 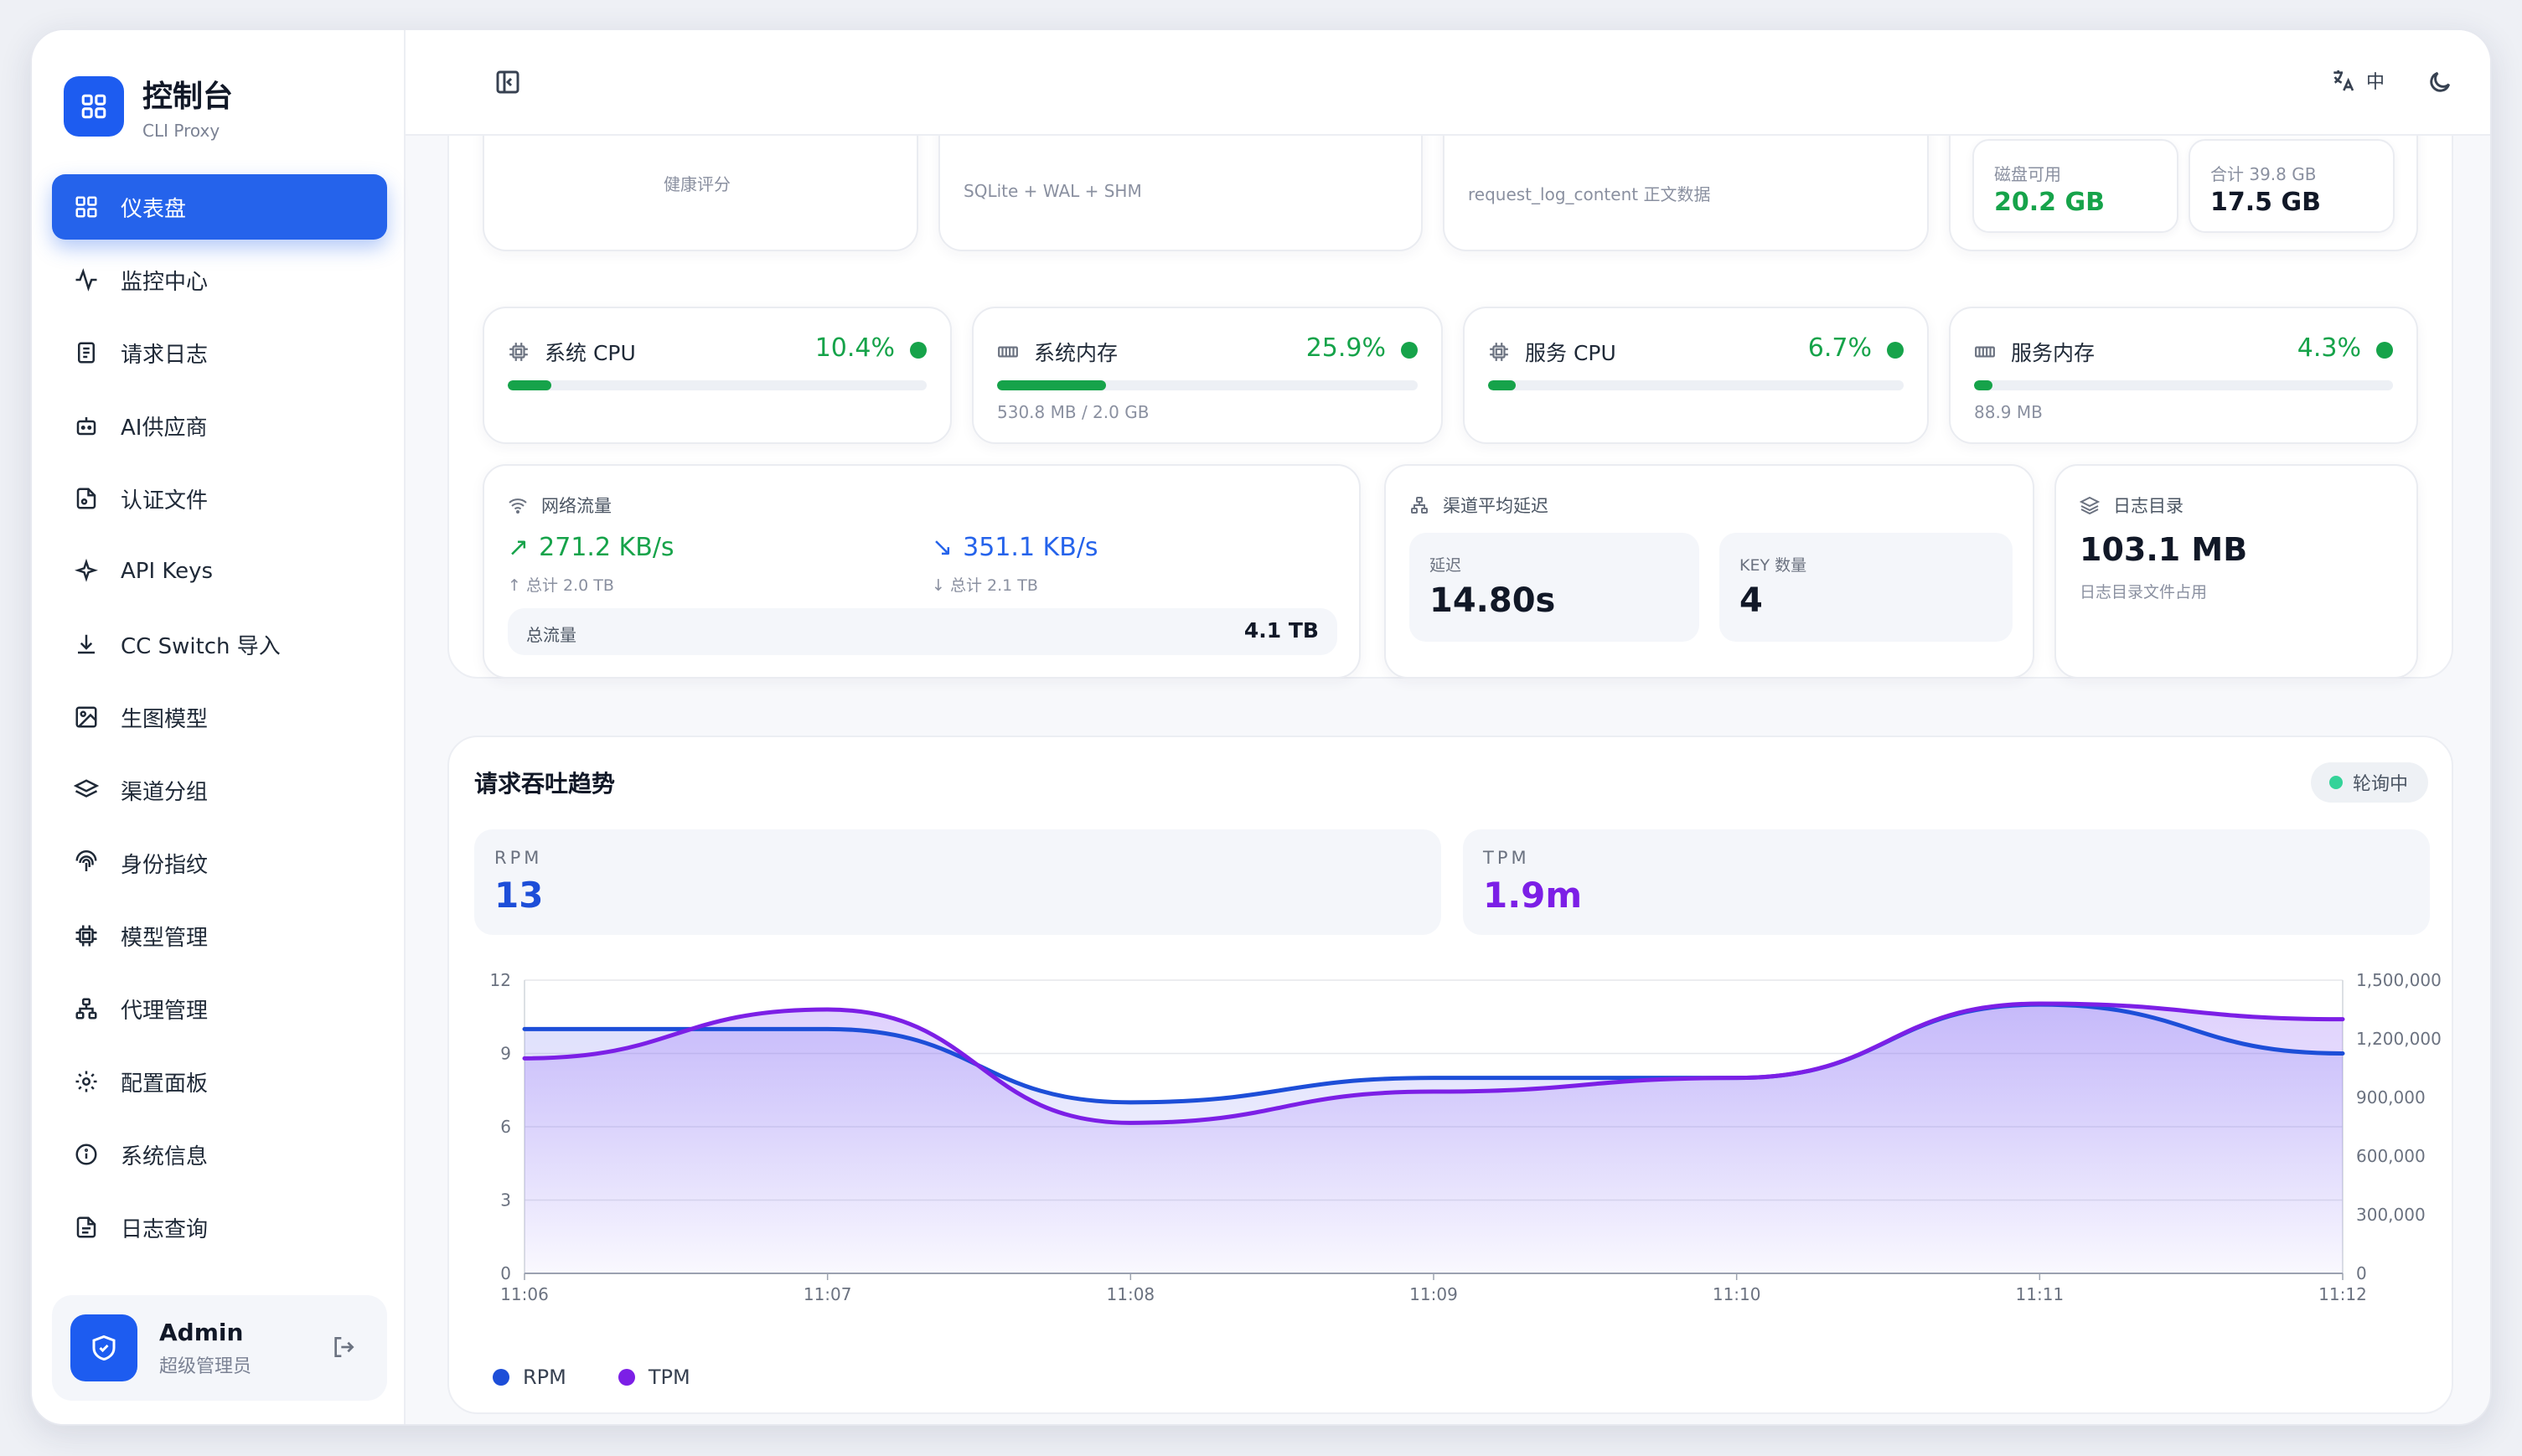 I want to click on sidebar-item-log-query: 日志查询, so click(x=220, y=1227).